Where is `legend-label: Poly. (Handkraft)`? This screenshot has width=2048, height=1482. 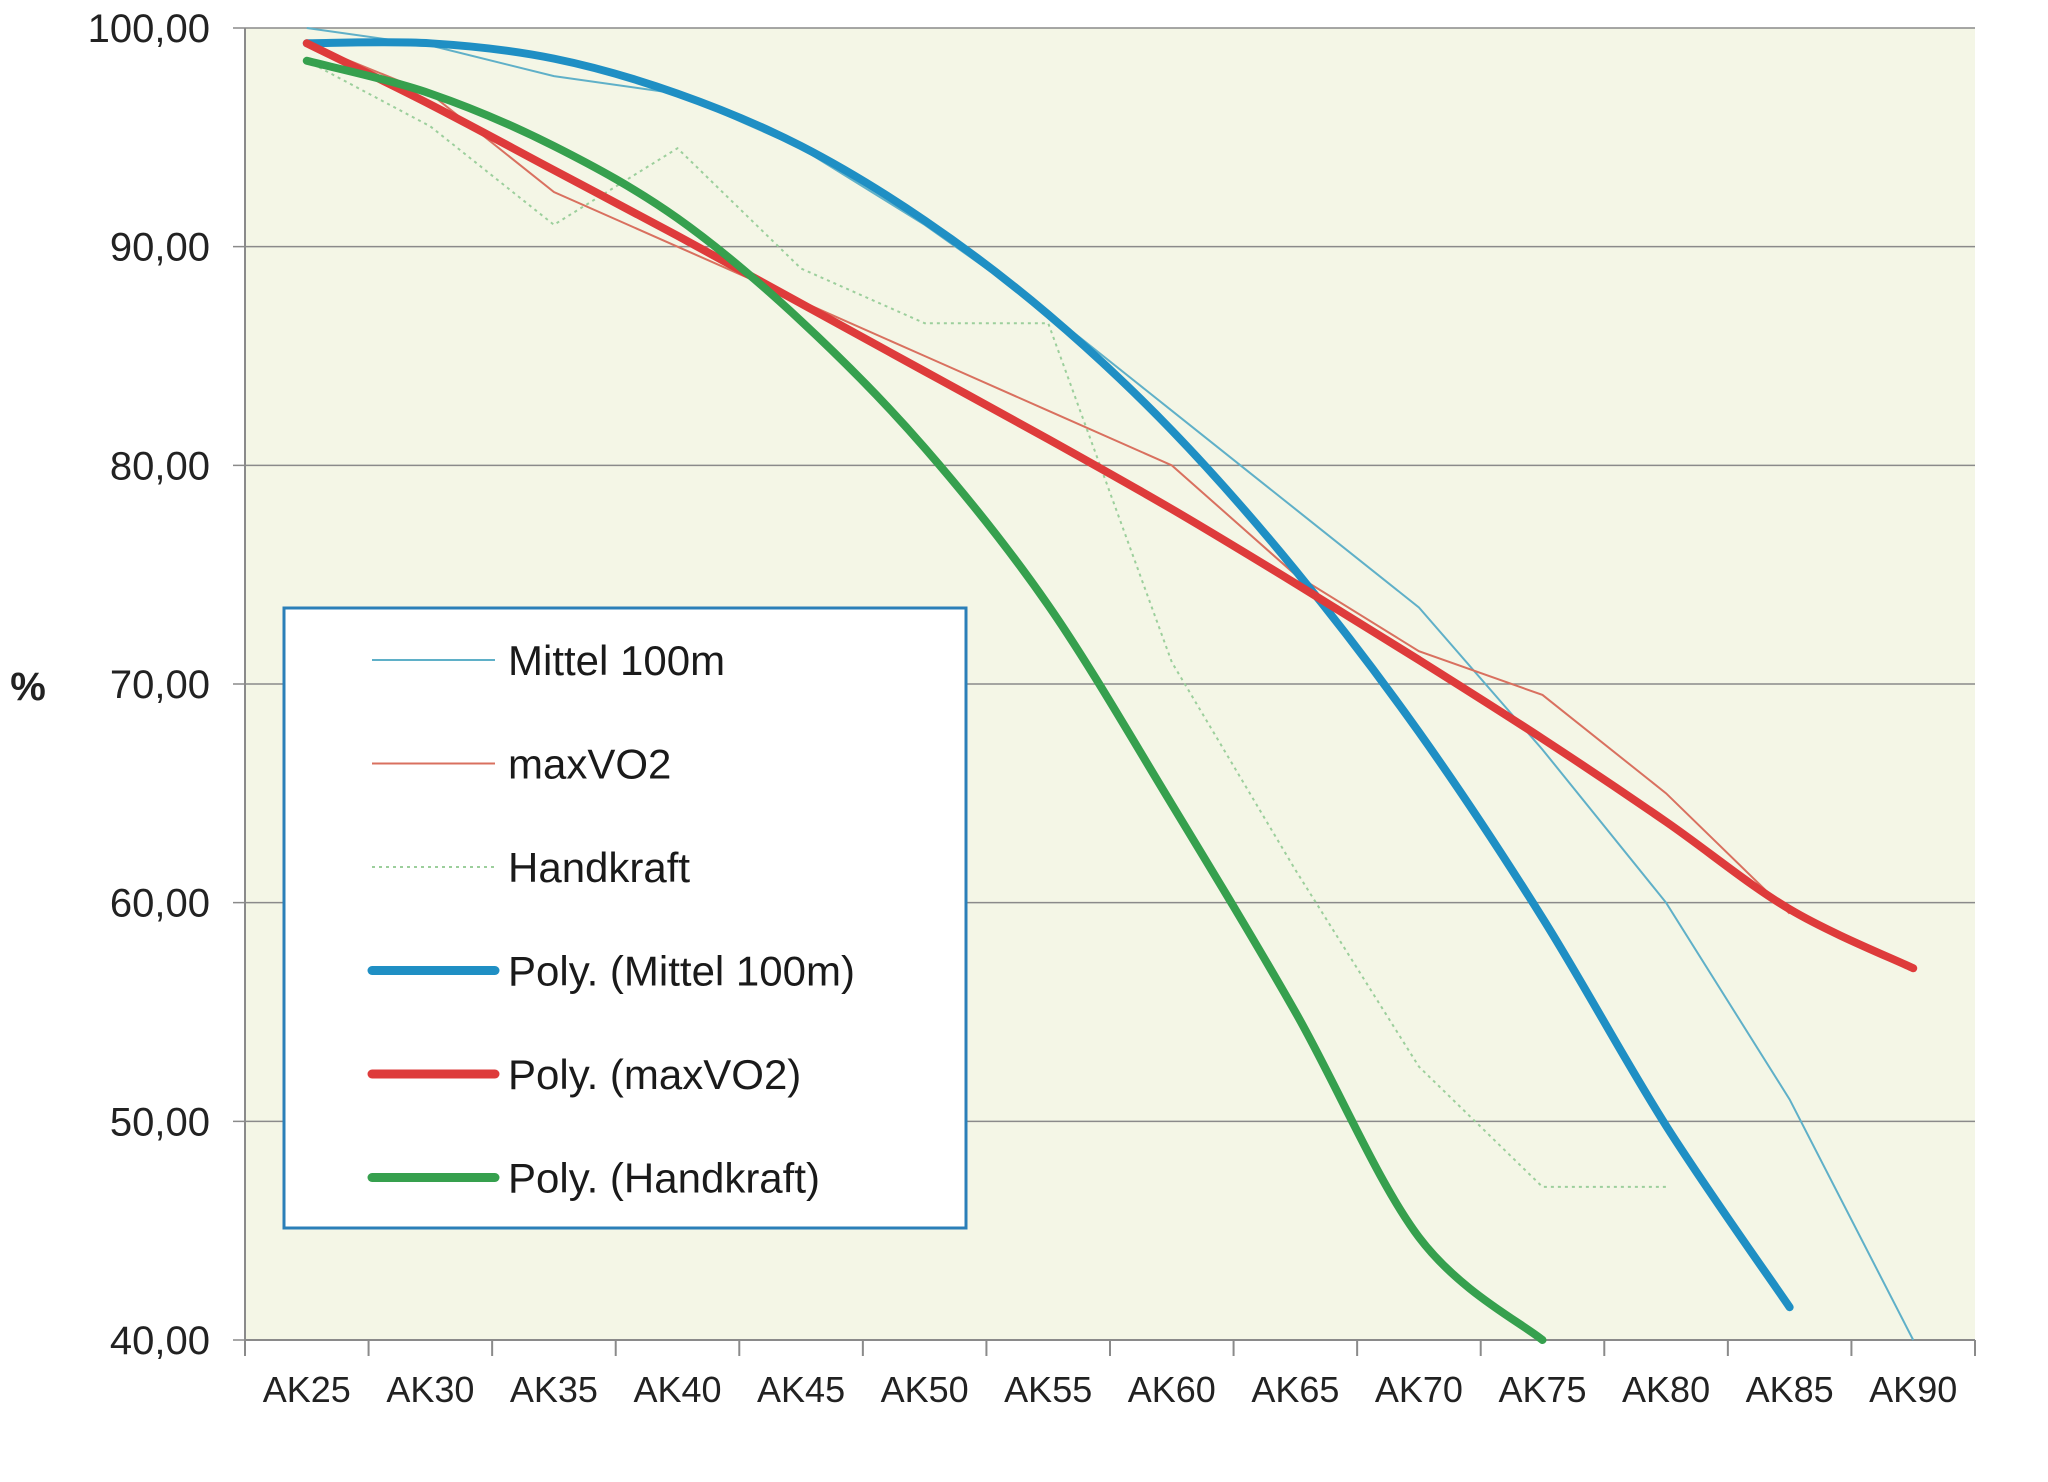
legend-label: Poly. (Handkraft) is located at coordinates (664, 1178).